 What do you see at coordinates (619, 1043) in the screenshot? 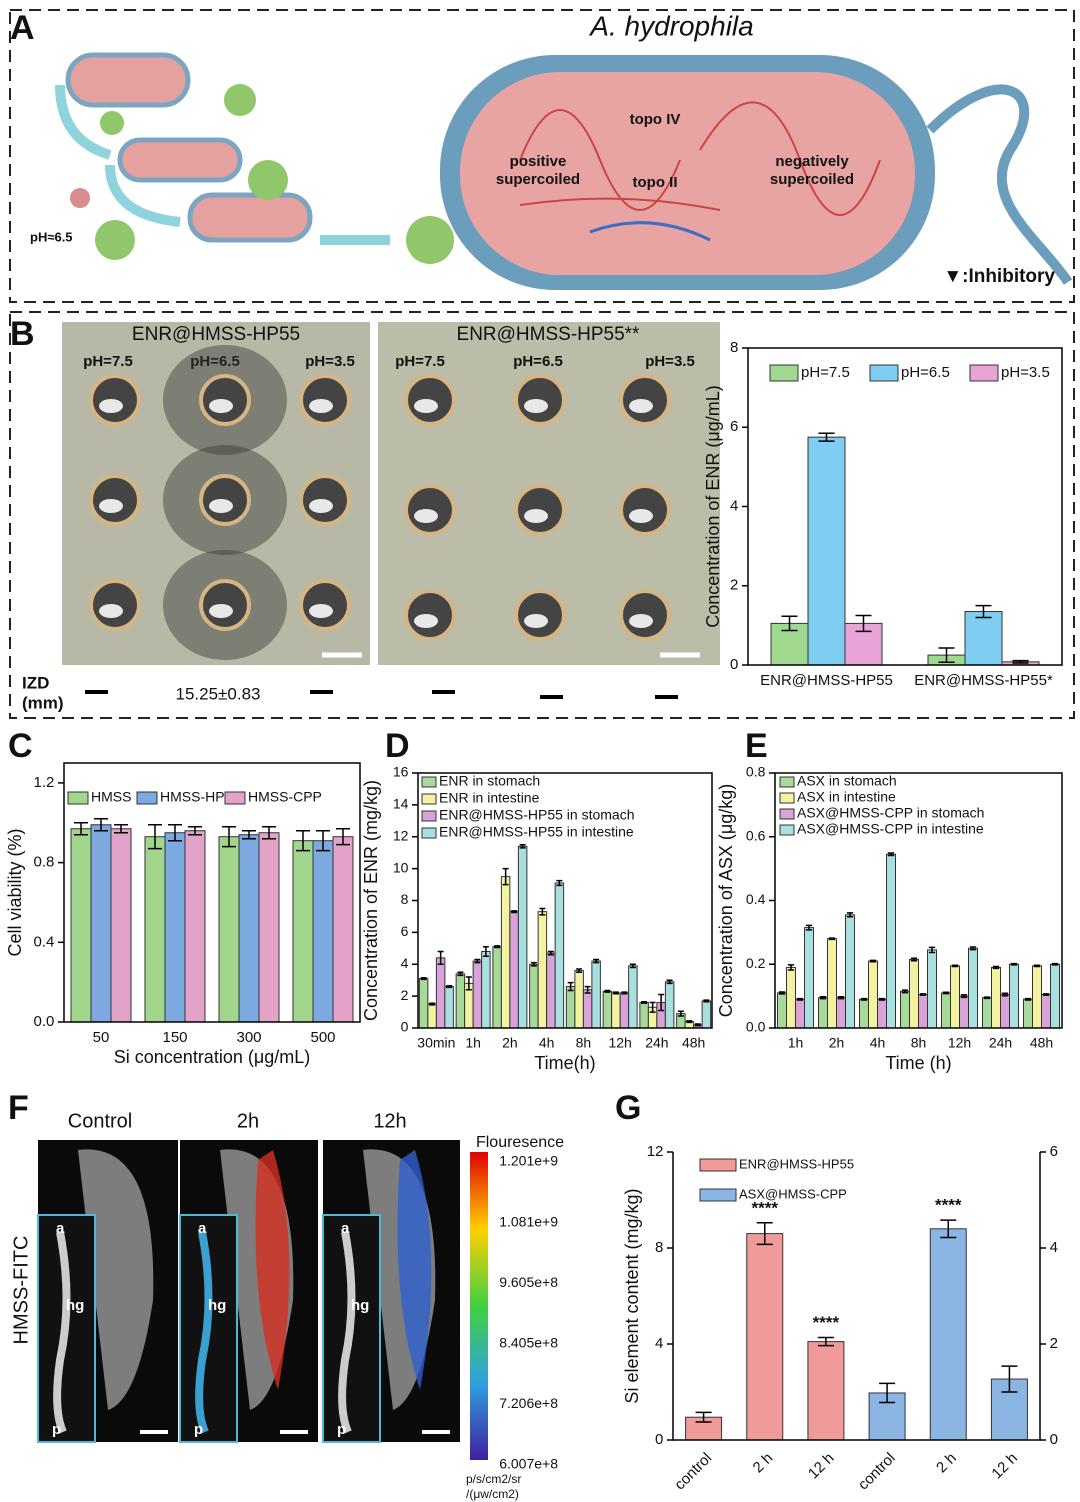
I see `x-tick-label: 12h` at bounding box center [619, 1043].